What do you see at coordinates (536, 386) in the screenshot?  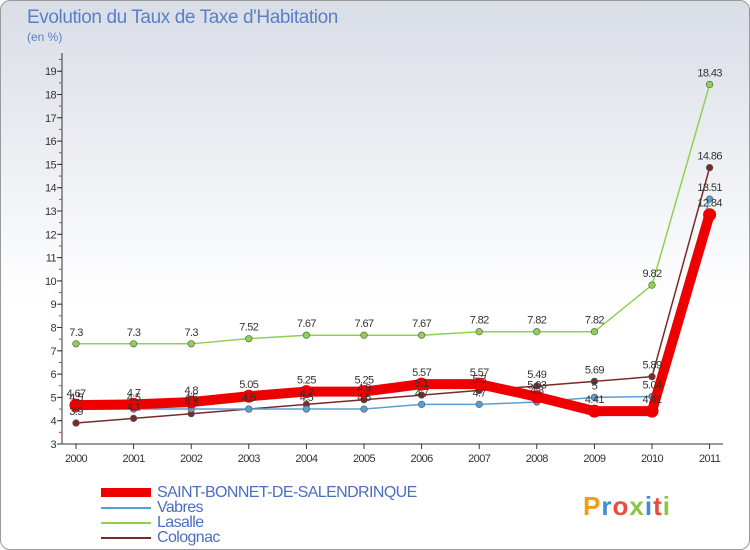 I see `data-label: 5.03` at bounding box center [536, 386].